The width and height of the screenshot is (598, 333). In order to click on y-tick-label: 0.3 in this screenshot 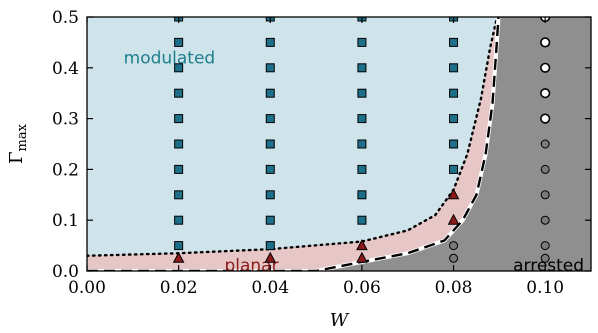, I will do `click(65, 120)`.